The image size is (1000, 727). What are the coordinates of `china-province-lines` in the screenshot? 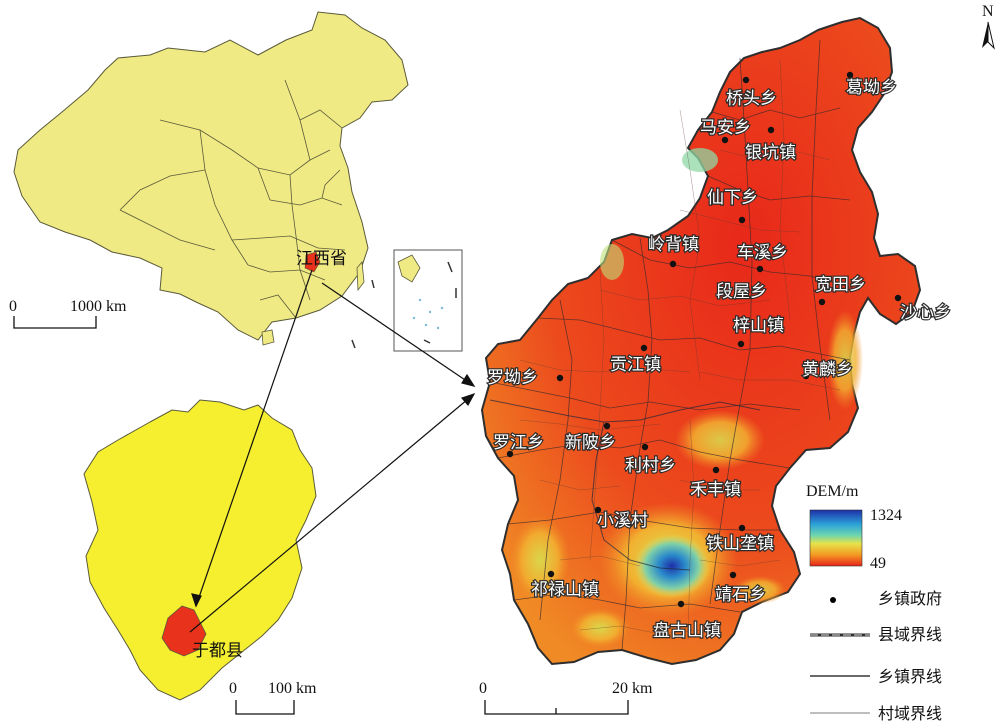 It's located at (232, 199).